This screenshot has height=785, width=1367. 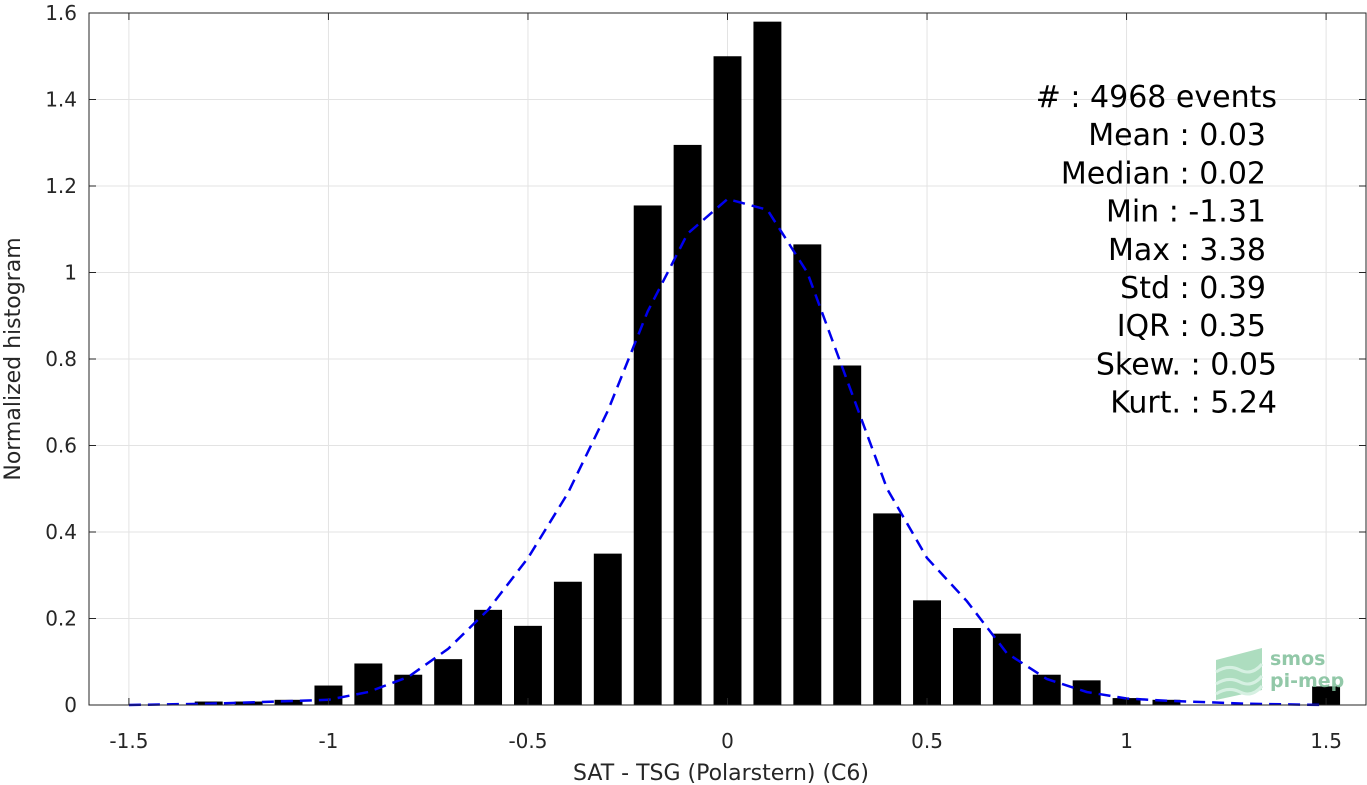 I want to click on y-tick-label-5: 1, so click(x=70, y=273).